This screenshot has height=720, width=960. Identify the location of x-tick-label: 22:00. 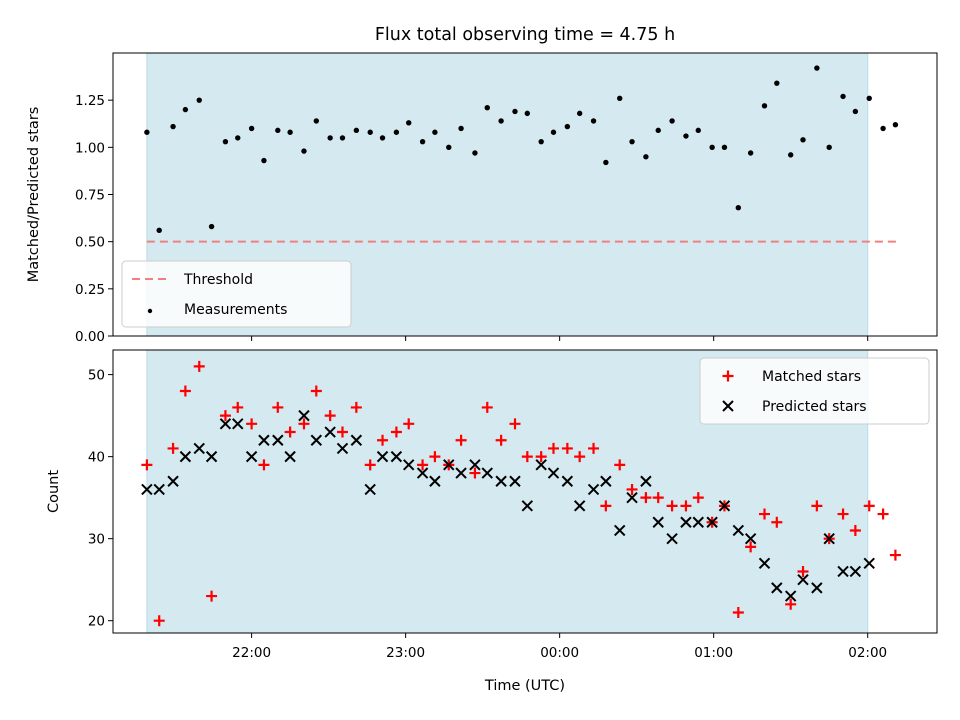
(251, 653).